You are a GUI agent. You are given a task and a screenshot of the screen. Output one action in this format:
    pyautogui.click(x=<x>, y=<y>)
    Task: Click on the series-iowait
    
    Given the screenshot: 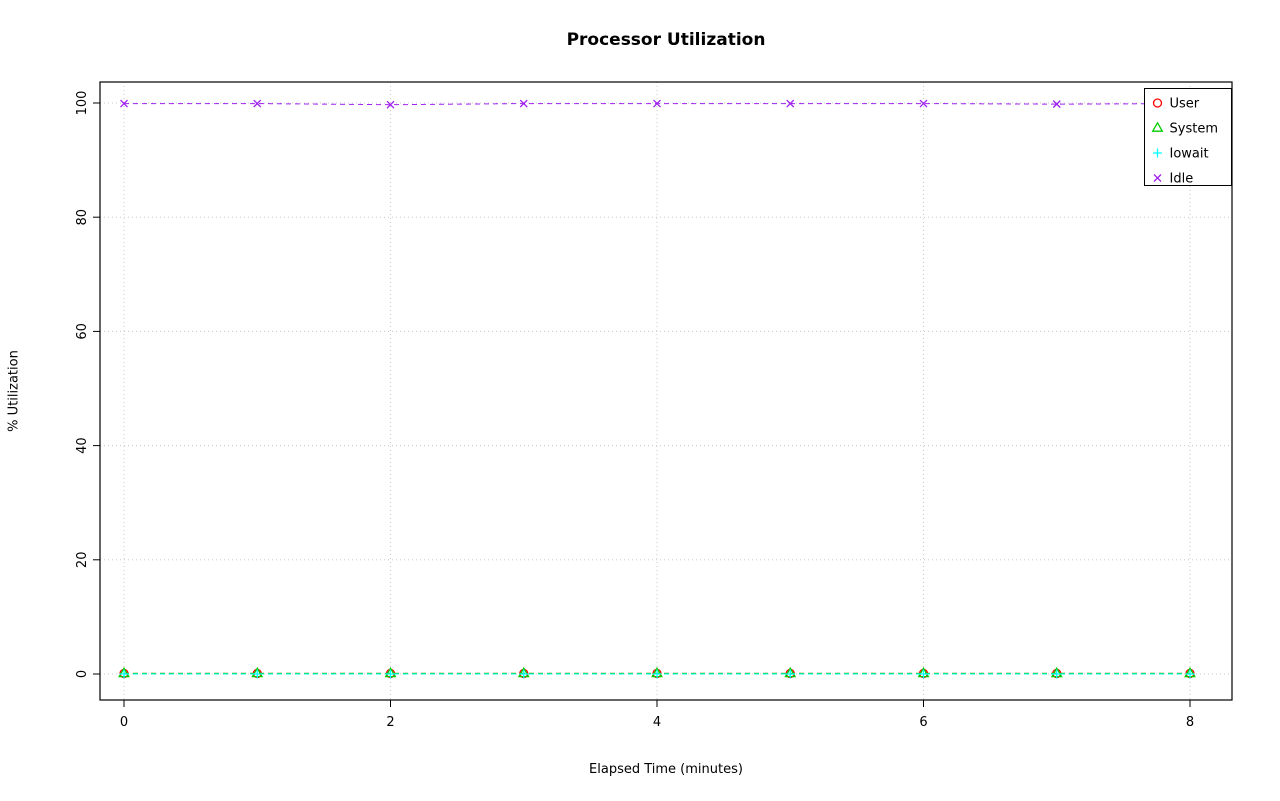 What is the action you would take?
    pyautogui.click(x=657, y=674)
    